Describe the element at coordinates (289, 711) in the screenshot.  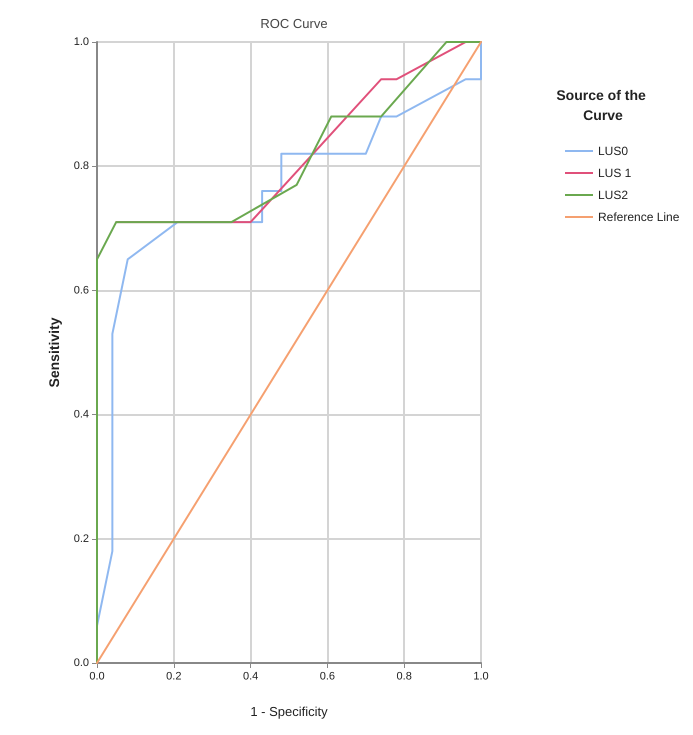
I see `x-axis-title: 1 - Specificity` at that location.